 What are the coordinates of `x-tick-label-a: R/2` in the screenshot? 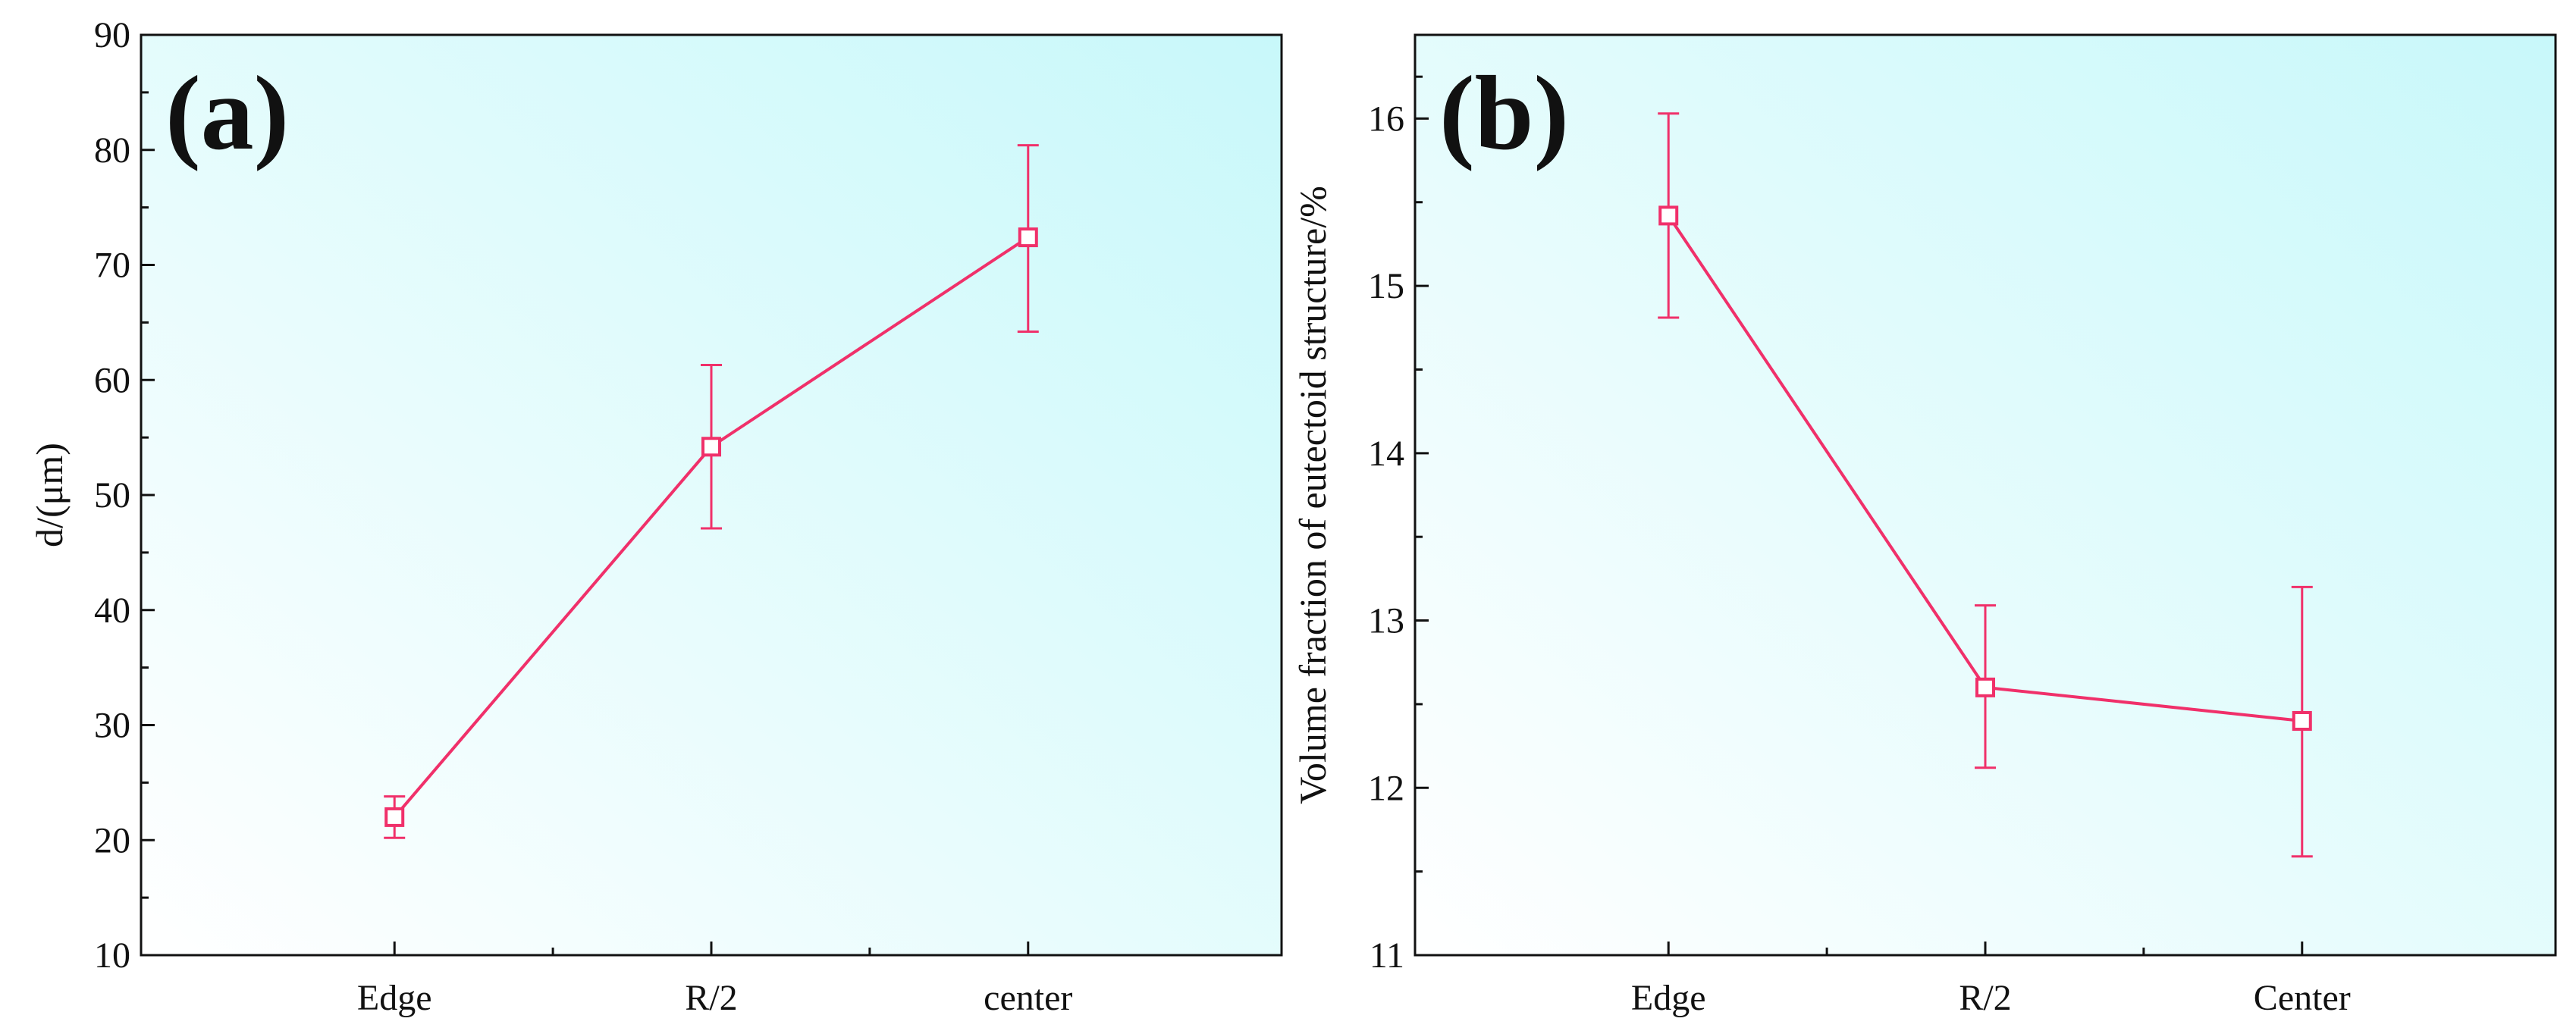 It's located at (711, 998).